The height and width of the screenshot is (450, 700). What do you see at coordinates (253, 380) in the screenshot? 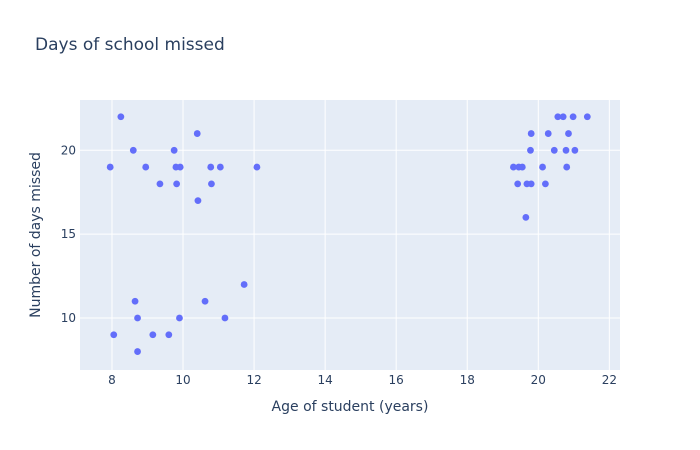
I see `x-tick-label: 12` at bounding box center [253, 380].